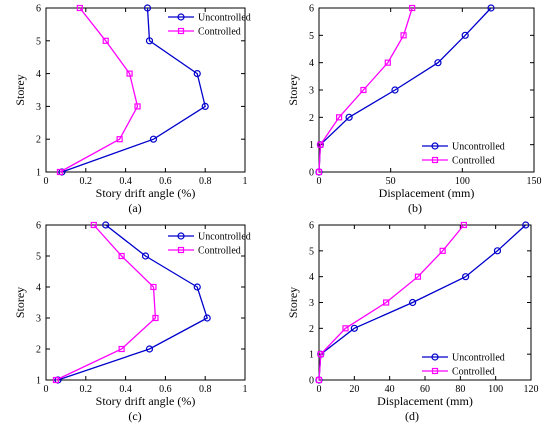 Image resolution: width=550 pixels, height=430 pixels. I want to click on x-tick-label: 20, so click(354, 389).